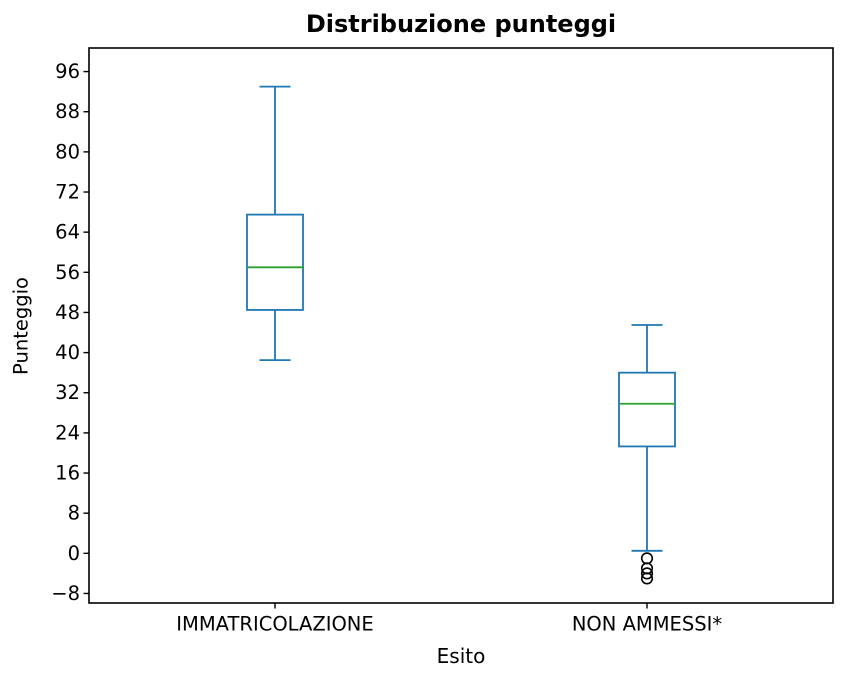 This screenshot has height=681, width=847. Describe the element at coordinates (74, 513) in the screenshot. I see `y-tick-label: 8` at that location.